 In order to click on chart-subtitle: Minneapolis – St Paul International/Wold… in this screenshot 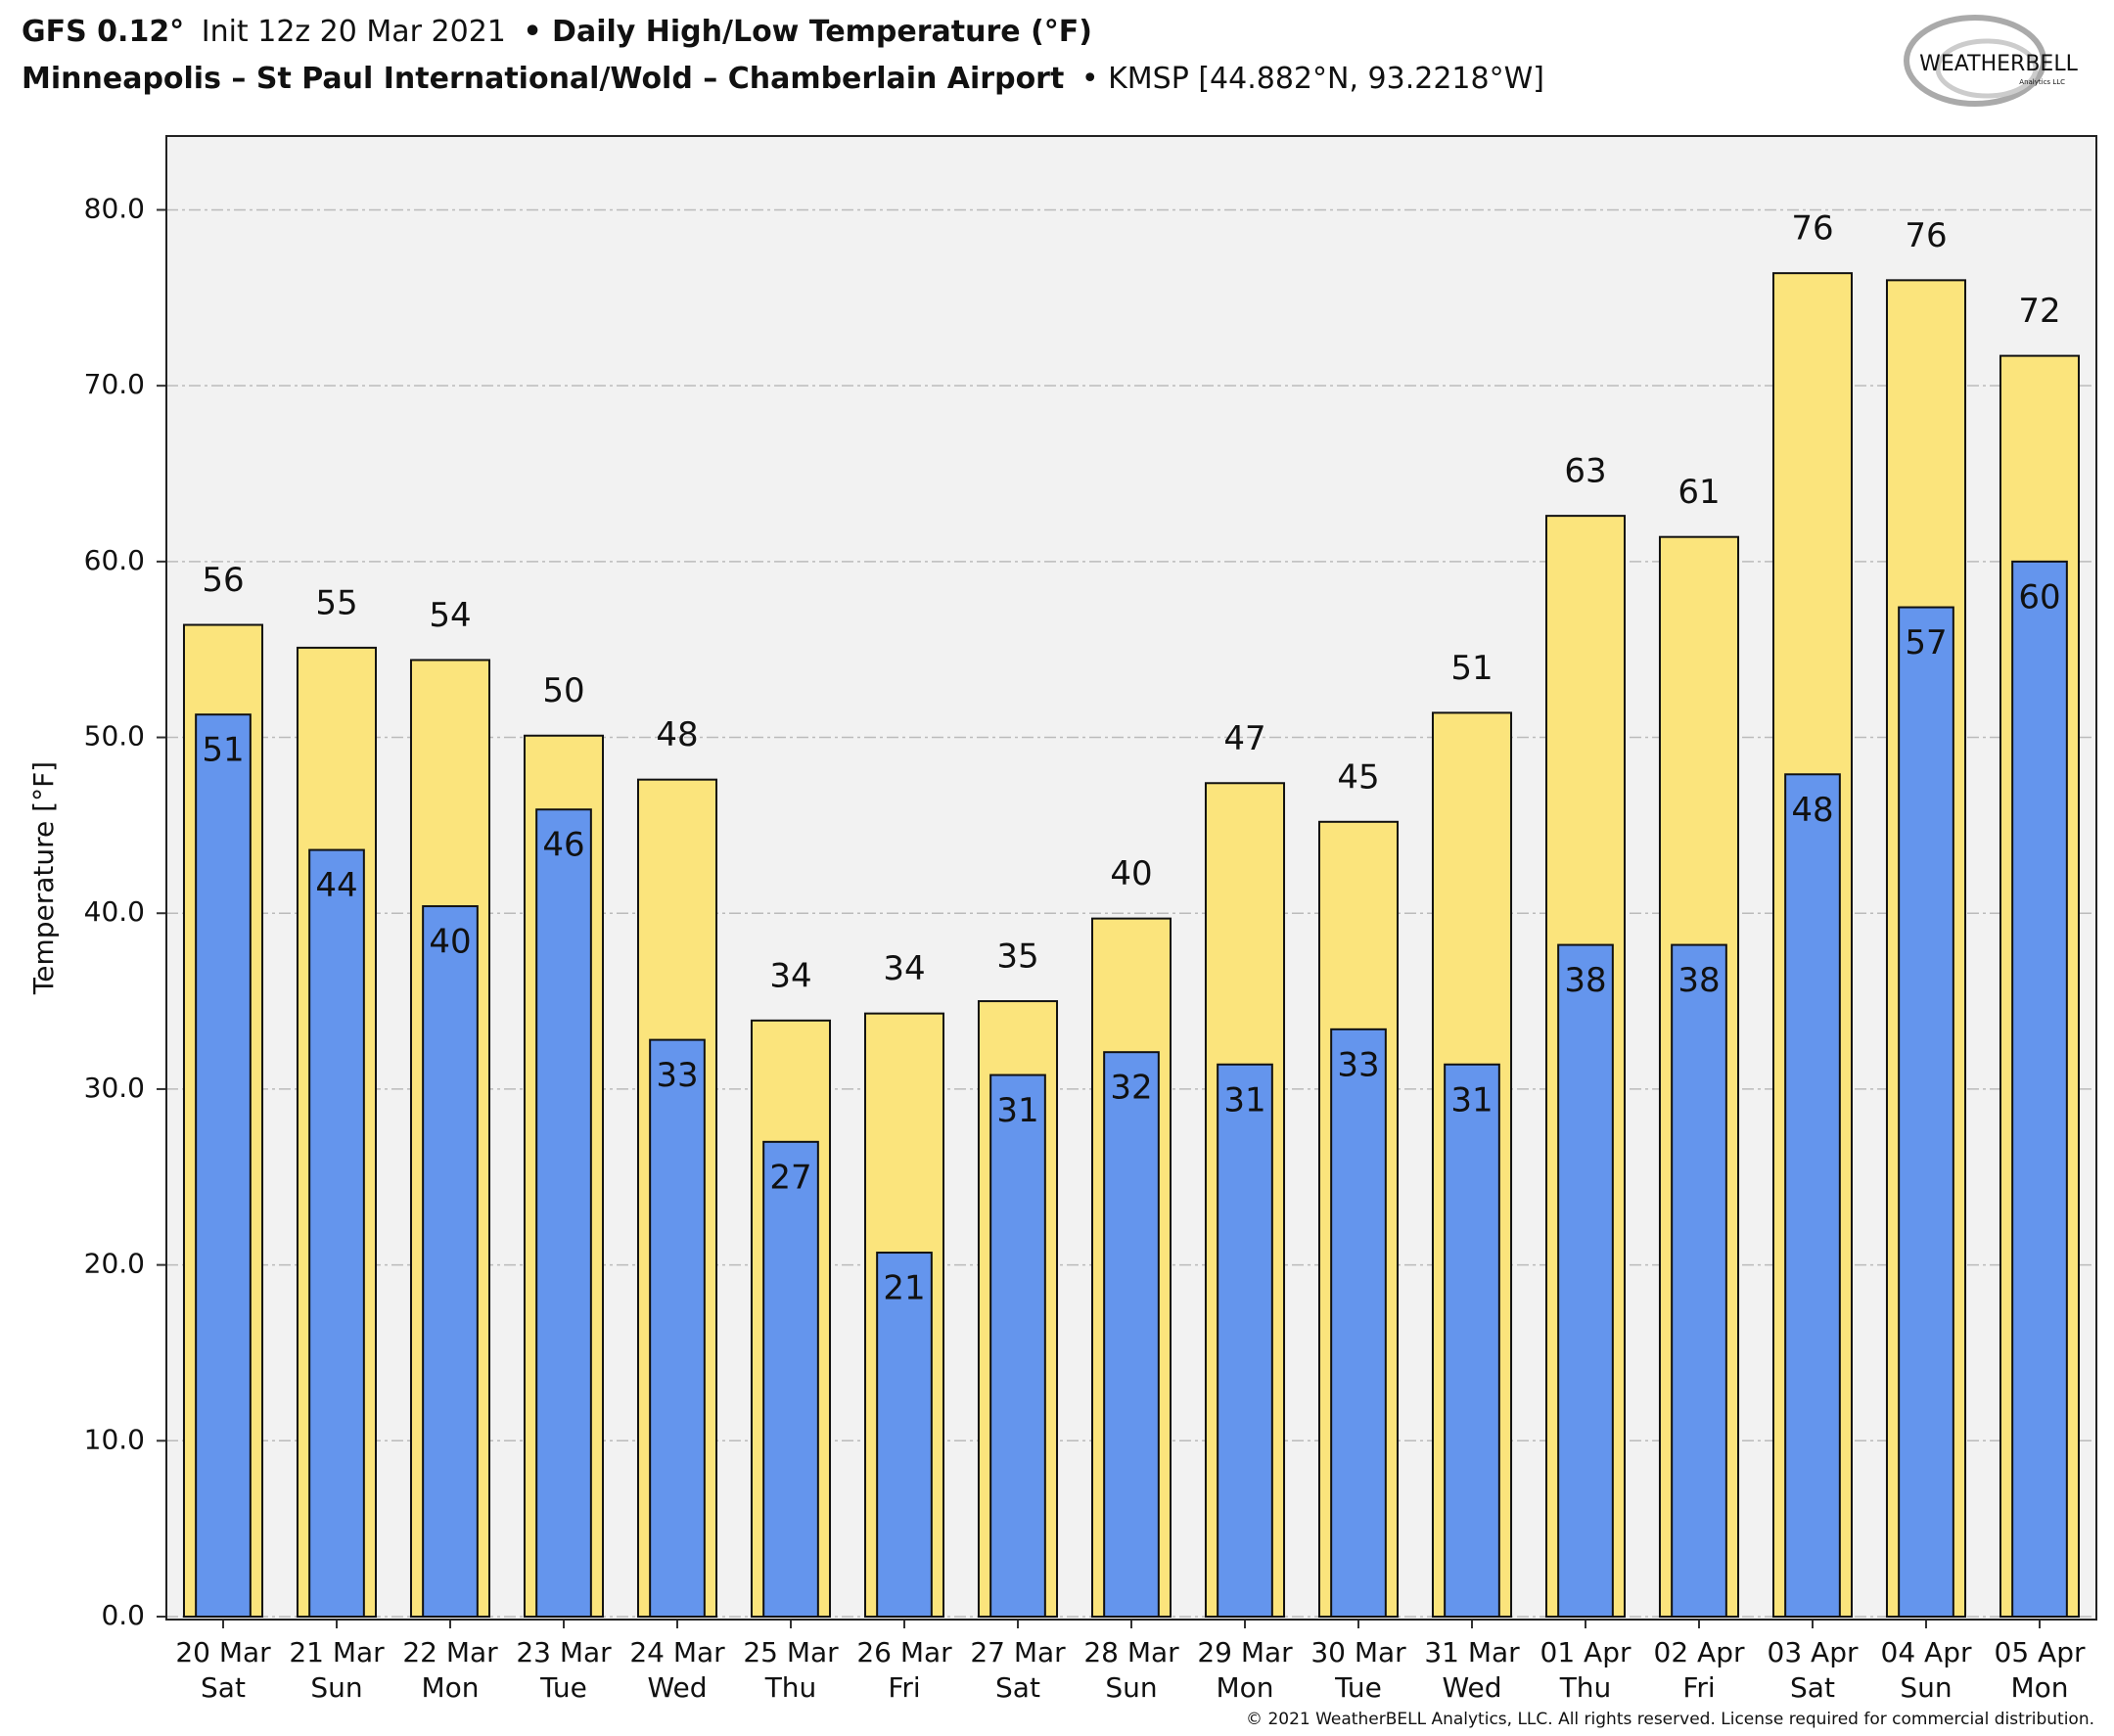, I will do `click(783, 79)`.